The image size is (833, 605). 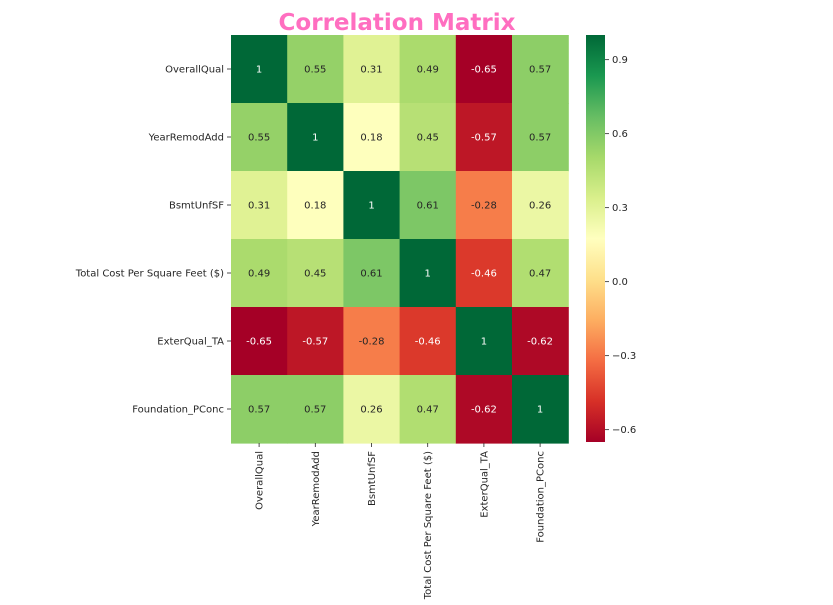 I want to click on y-tick-label: OverallQual, so click(x=194, y=70).